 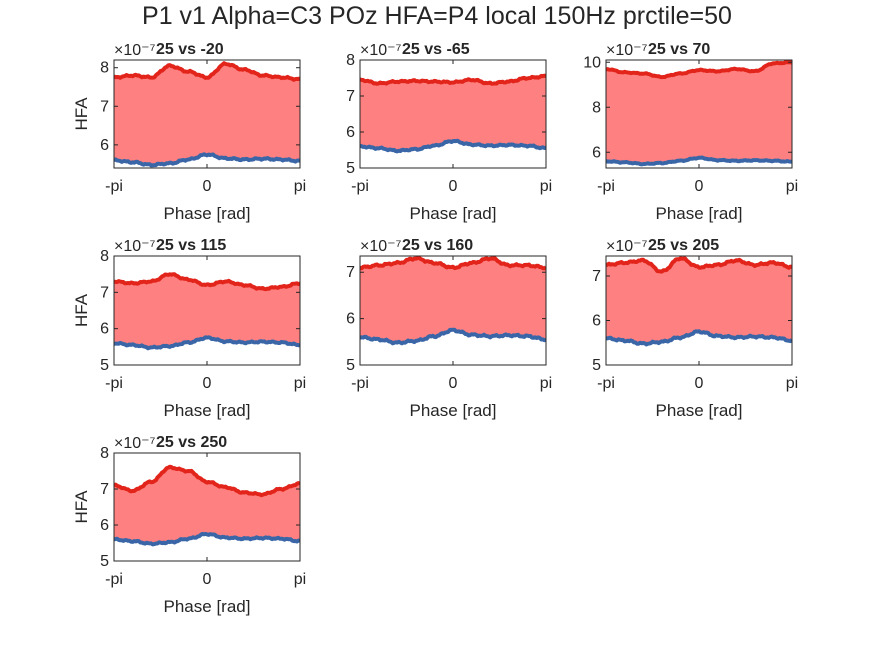 What do you see at coordinates (437, 245) in the screenshot?
I see `subplot-title: 25 vs 160` at bounding box center [437, 245].